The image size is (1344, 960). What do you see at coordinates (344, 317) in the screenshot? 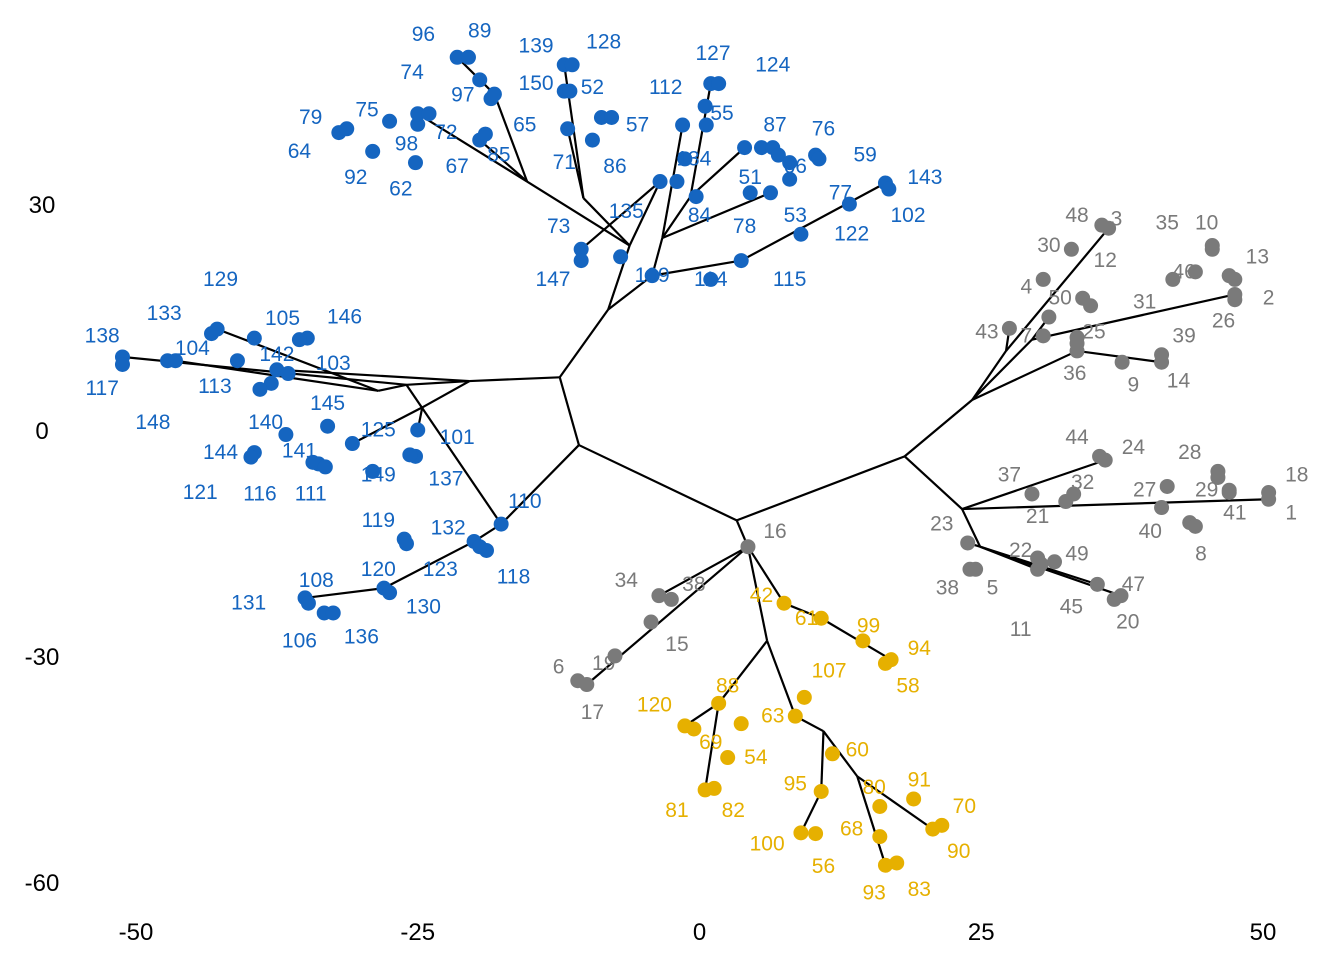
I see `node-label: 146` at bounding box center [344, 317].